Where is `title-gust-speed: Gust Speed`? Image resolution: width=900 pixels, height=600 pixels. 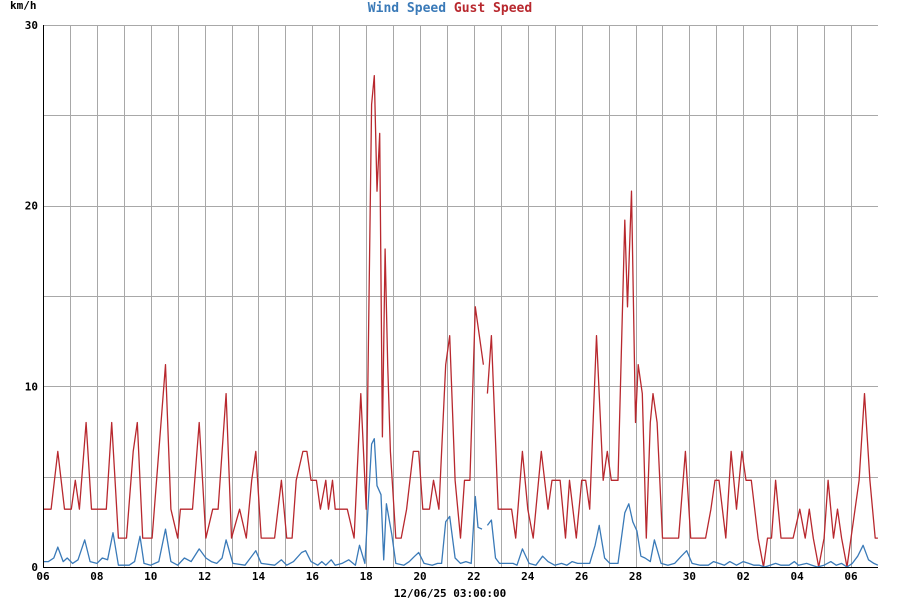
title-gust-speed: Gust Speed is located at coordinates (493, 8).